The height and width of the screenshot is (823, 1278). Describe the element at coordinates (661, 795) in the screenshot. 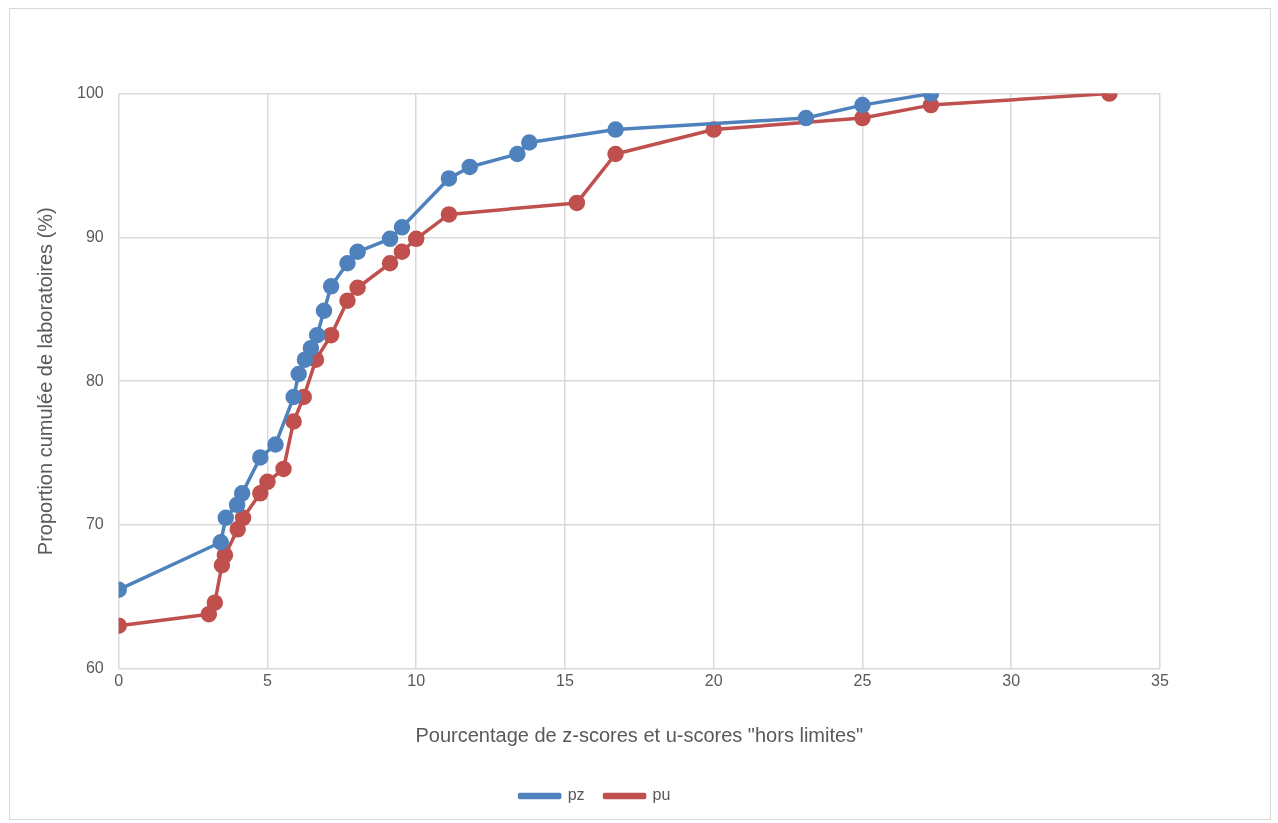

I see `legend-label: pu` at that location.